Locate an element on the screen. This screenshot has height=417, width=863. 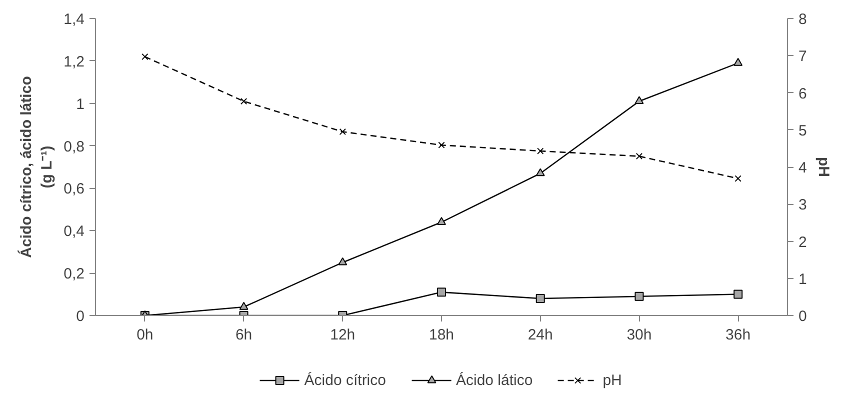
y2-tick-label: 8 is located at coordinates (802, 19).